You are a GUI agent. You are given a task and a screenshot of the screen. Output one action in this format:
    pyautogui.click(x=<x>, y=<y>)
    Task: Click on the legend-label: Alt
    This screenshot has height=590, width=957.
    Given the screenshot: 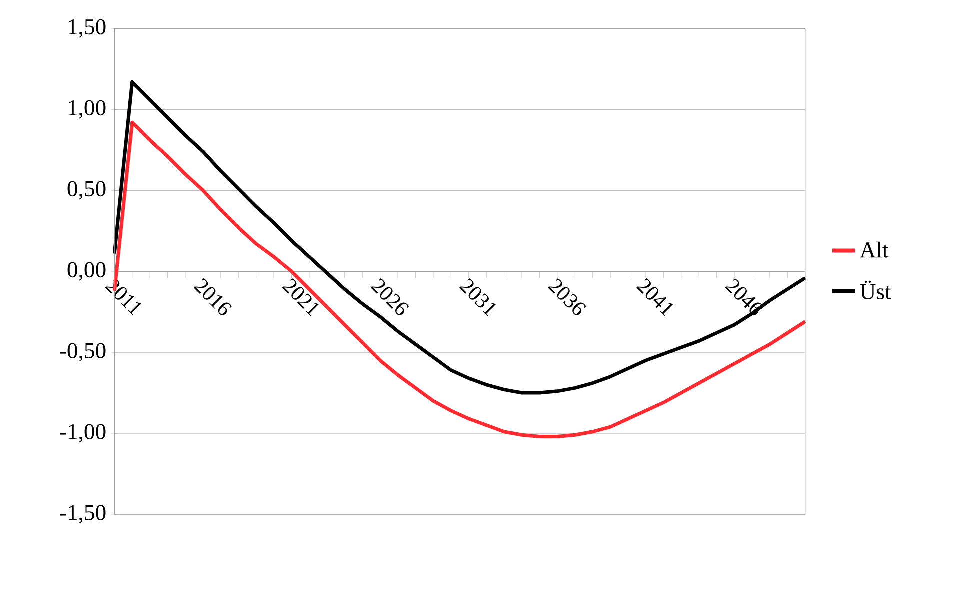 What is the action you would take?
    pyautogui.click(x=874, y=250)
    